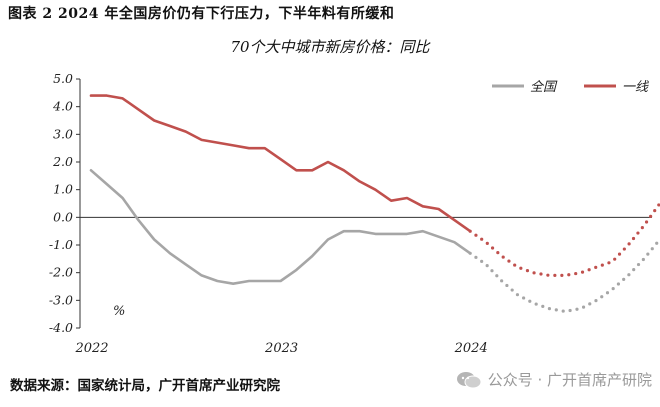 This screenshot has height=407, width=660. Describe the element at coordinates (119, 311) in the screenshot. I see `y-unit-label: %` at that location.